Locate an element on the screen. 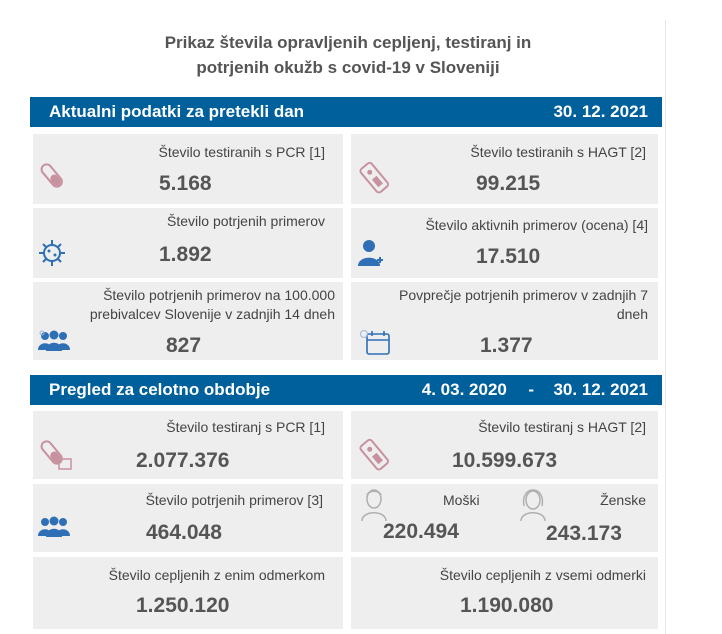 This screenshot has height=634, width=722. daily-per100k-value: 827 is located at coordinates (184, 345).